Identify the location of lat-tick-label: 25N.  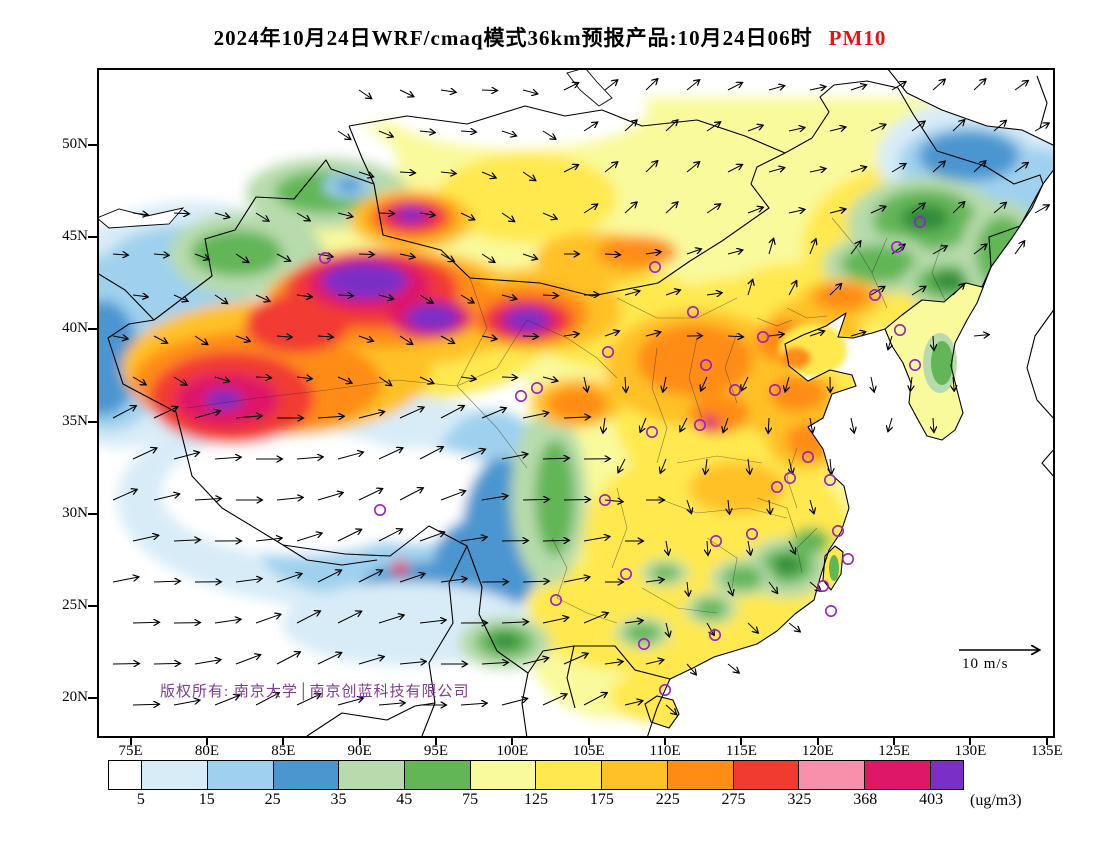
(75, 604).